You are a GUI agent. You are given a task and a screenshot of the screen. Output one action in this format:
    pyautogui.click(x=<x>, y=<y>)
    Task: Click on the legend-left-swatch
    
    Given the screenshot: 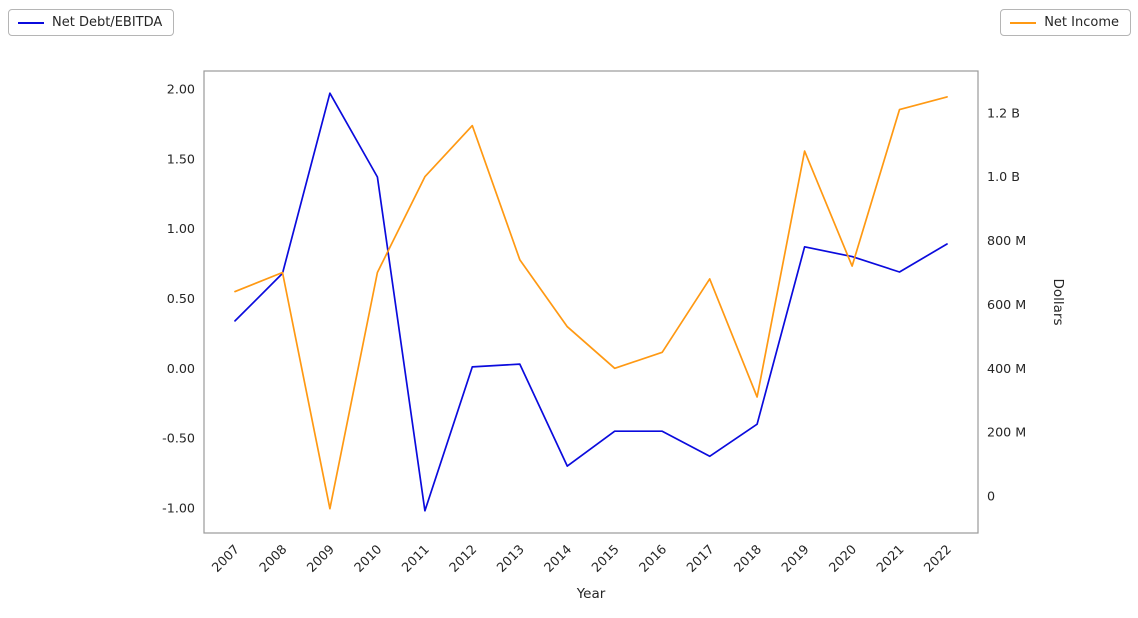 What is the action you would take?
    pyautogui.click(x=31, y=22)
    